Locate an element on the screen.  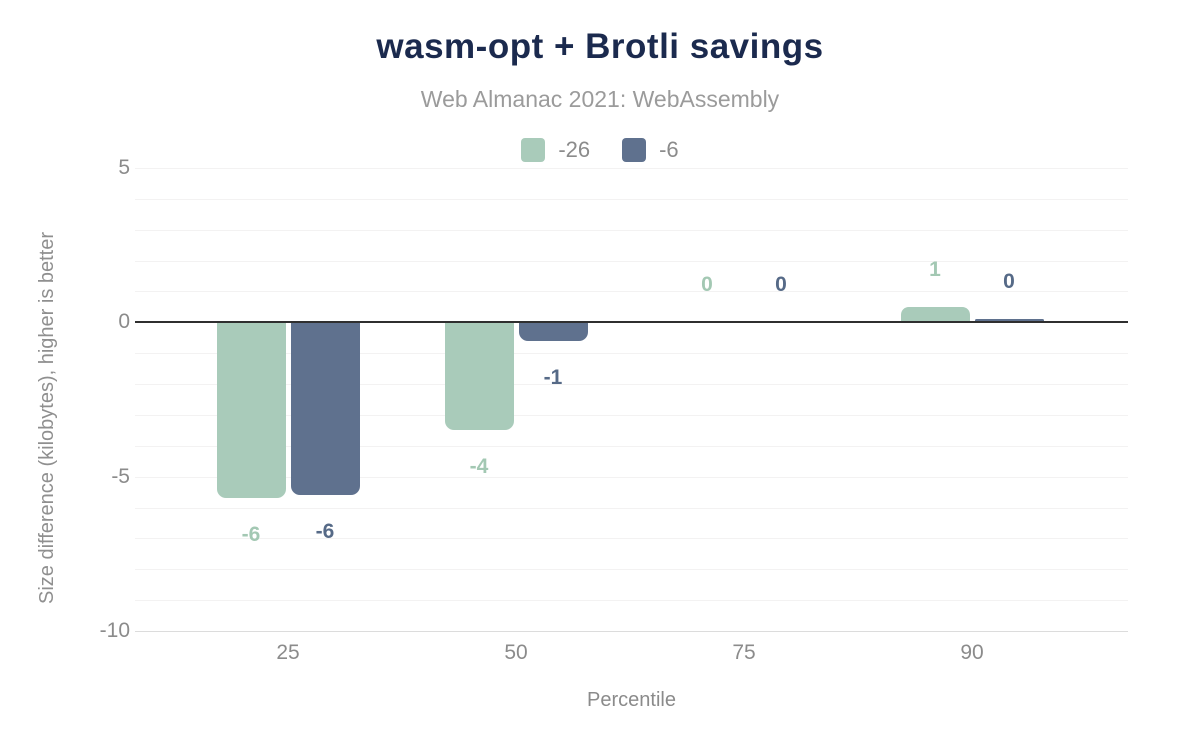
legend-label: -6 is located at coordinates (669, 149).